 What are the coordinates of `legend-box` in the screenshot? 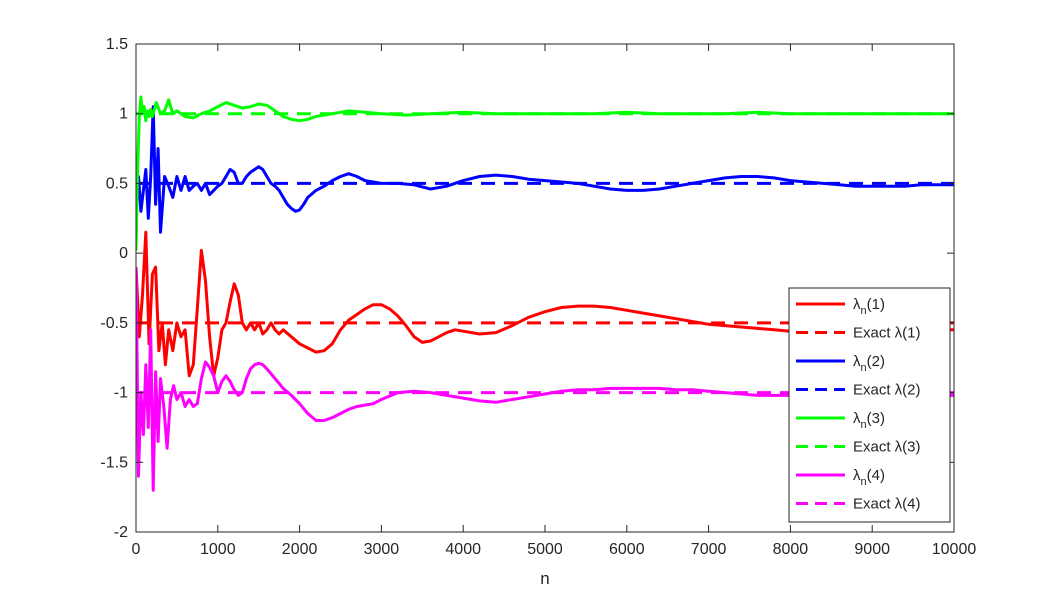 It's located at (869, 405).